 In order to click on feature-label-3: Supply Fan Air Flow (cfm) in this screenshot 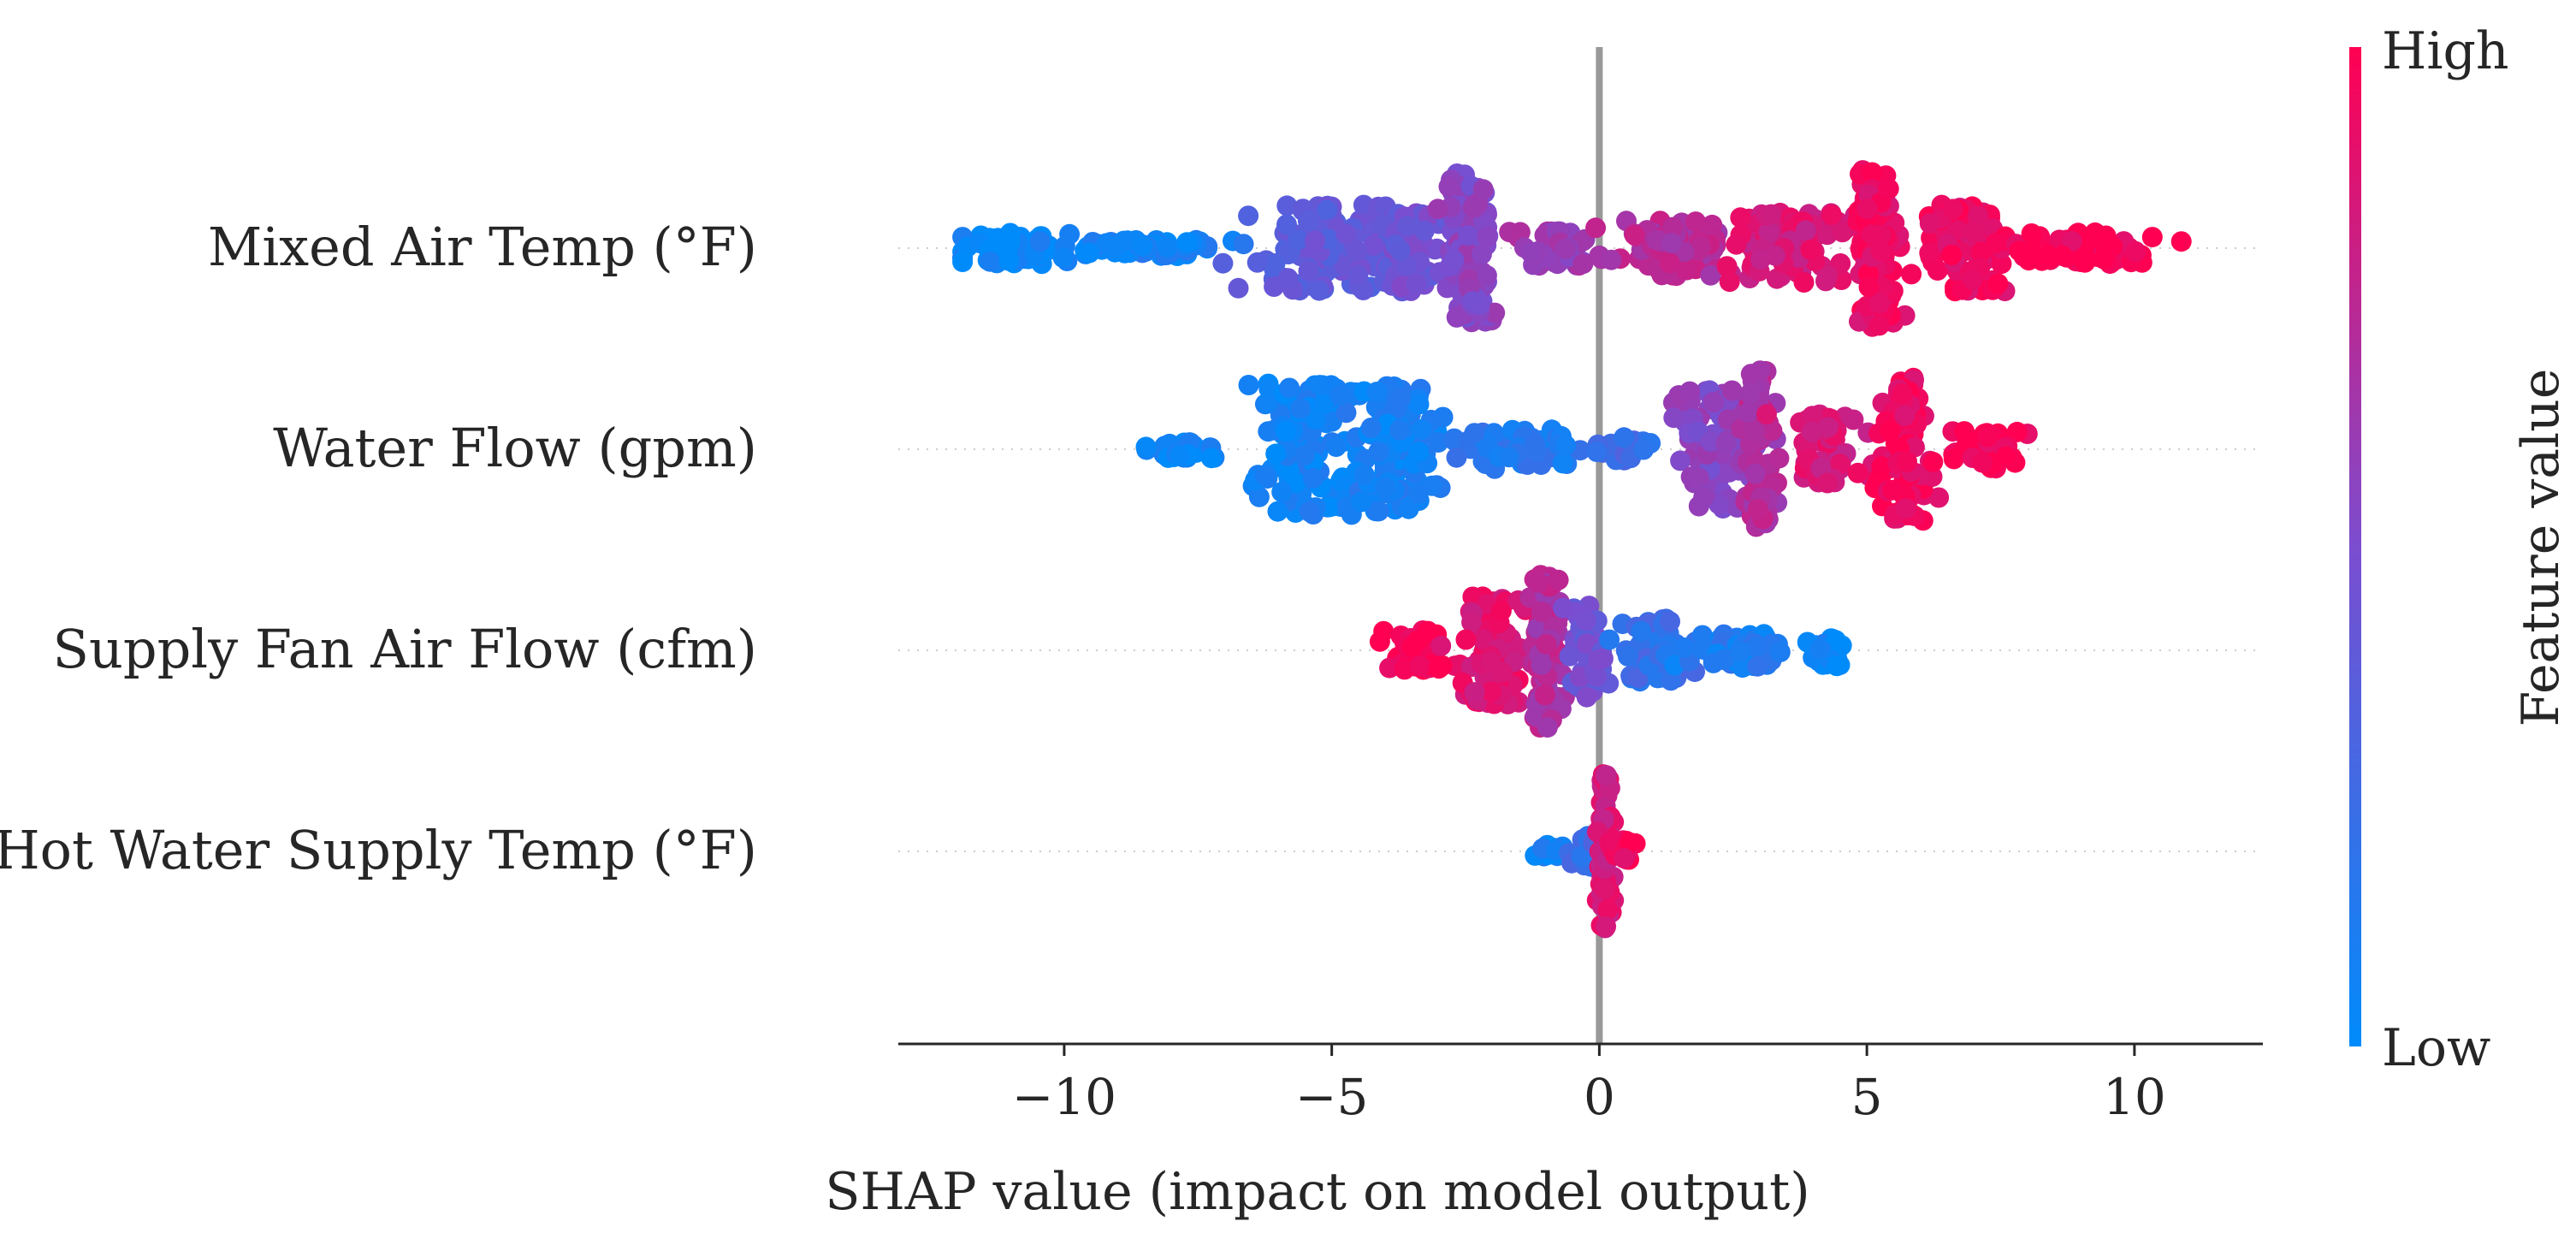, I will do `click(405, 649)`.